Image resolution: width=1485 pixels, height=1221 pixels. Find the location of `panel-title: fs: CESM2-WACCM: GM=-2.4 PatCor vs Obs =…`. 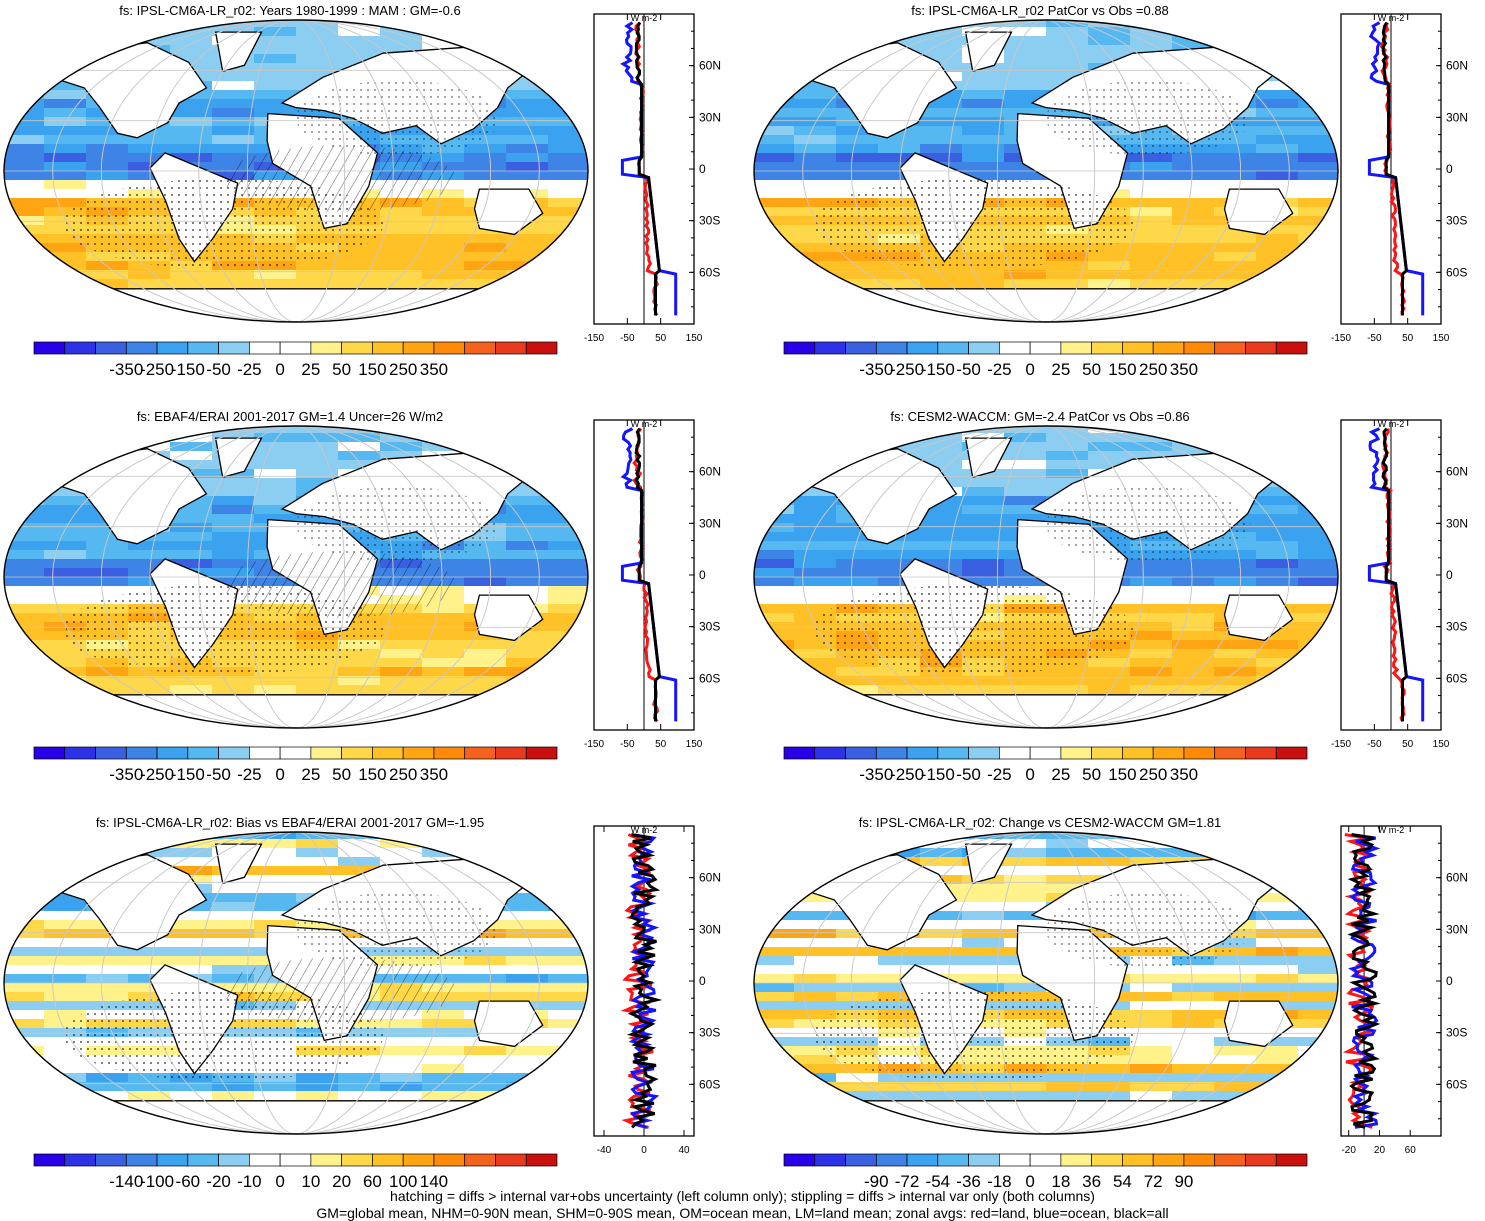

panel-title: fs: CESM2-WACCM: GM=-2.4 PatCor vs Obs =… is located at coordinates (1040, 416).